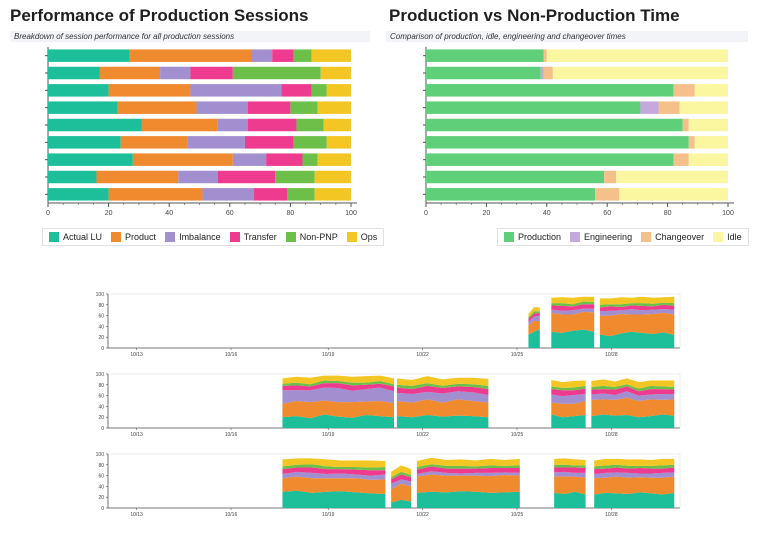 The image size is (774, 533). I want to click on legend-item: Idle, so click(727, 237).